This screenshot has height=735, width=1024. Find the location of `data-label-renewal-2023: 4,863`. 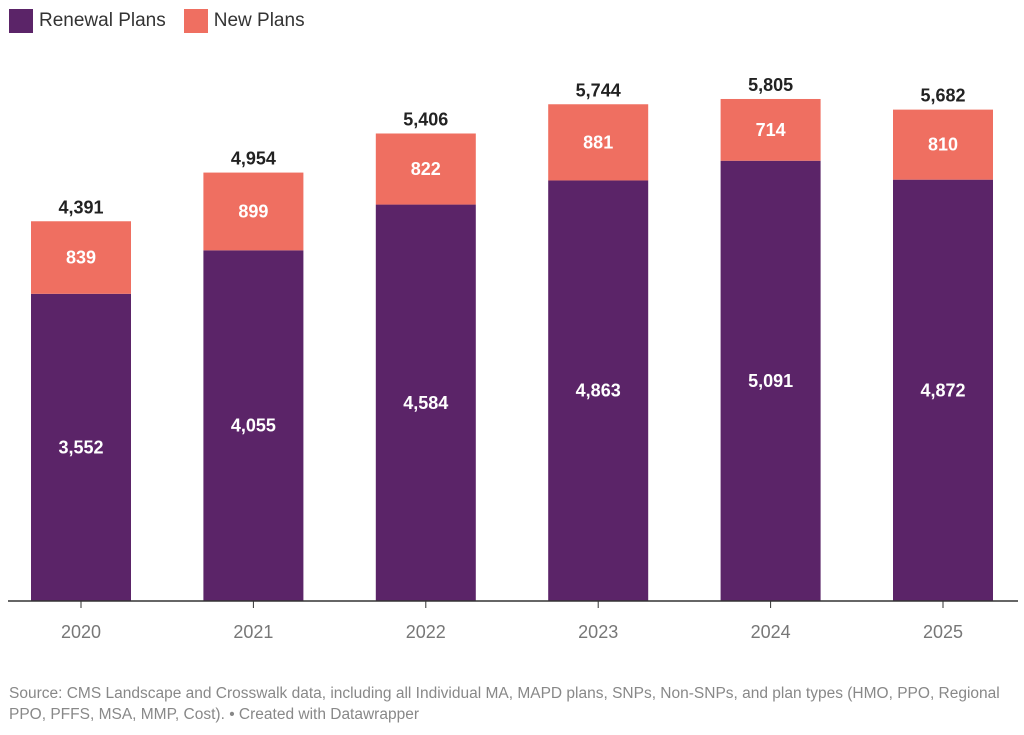

data-label-renewal-2023: 4,863 is located at coordinates (598, 391).